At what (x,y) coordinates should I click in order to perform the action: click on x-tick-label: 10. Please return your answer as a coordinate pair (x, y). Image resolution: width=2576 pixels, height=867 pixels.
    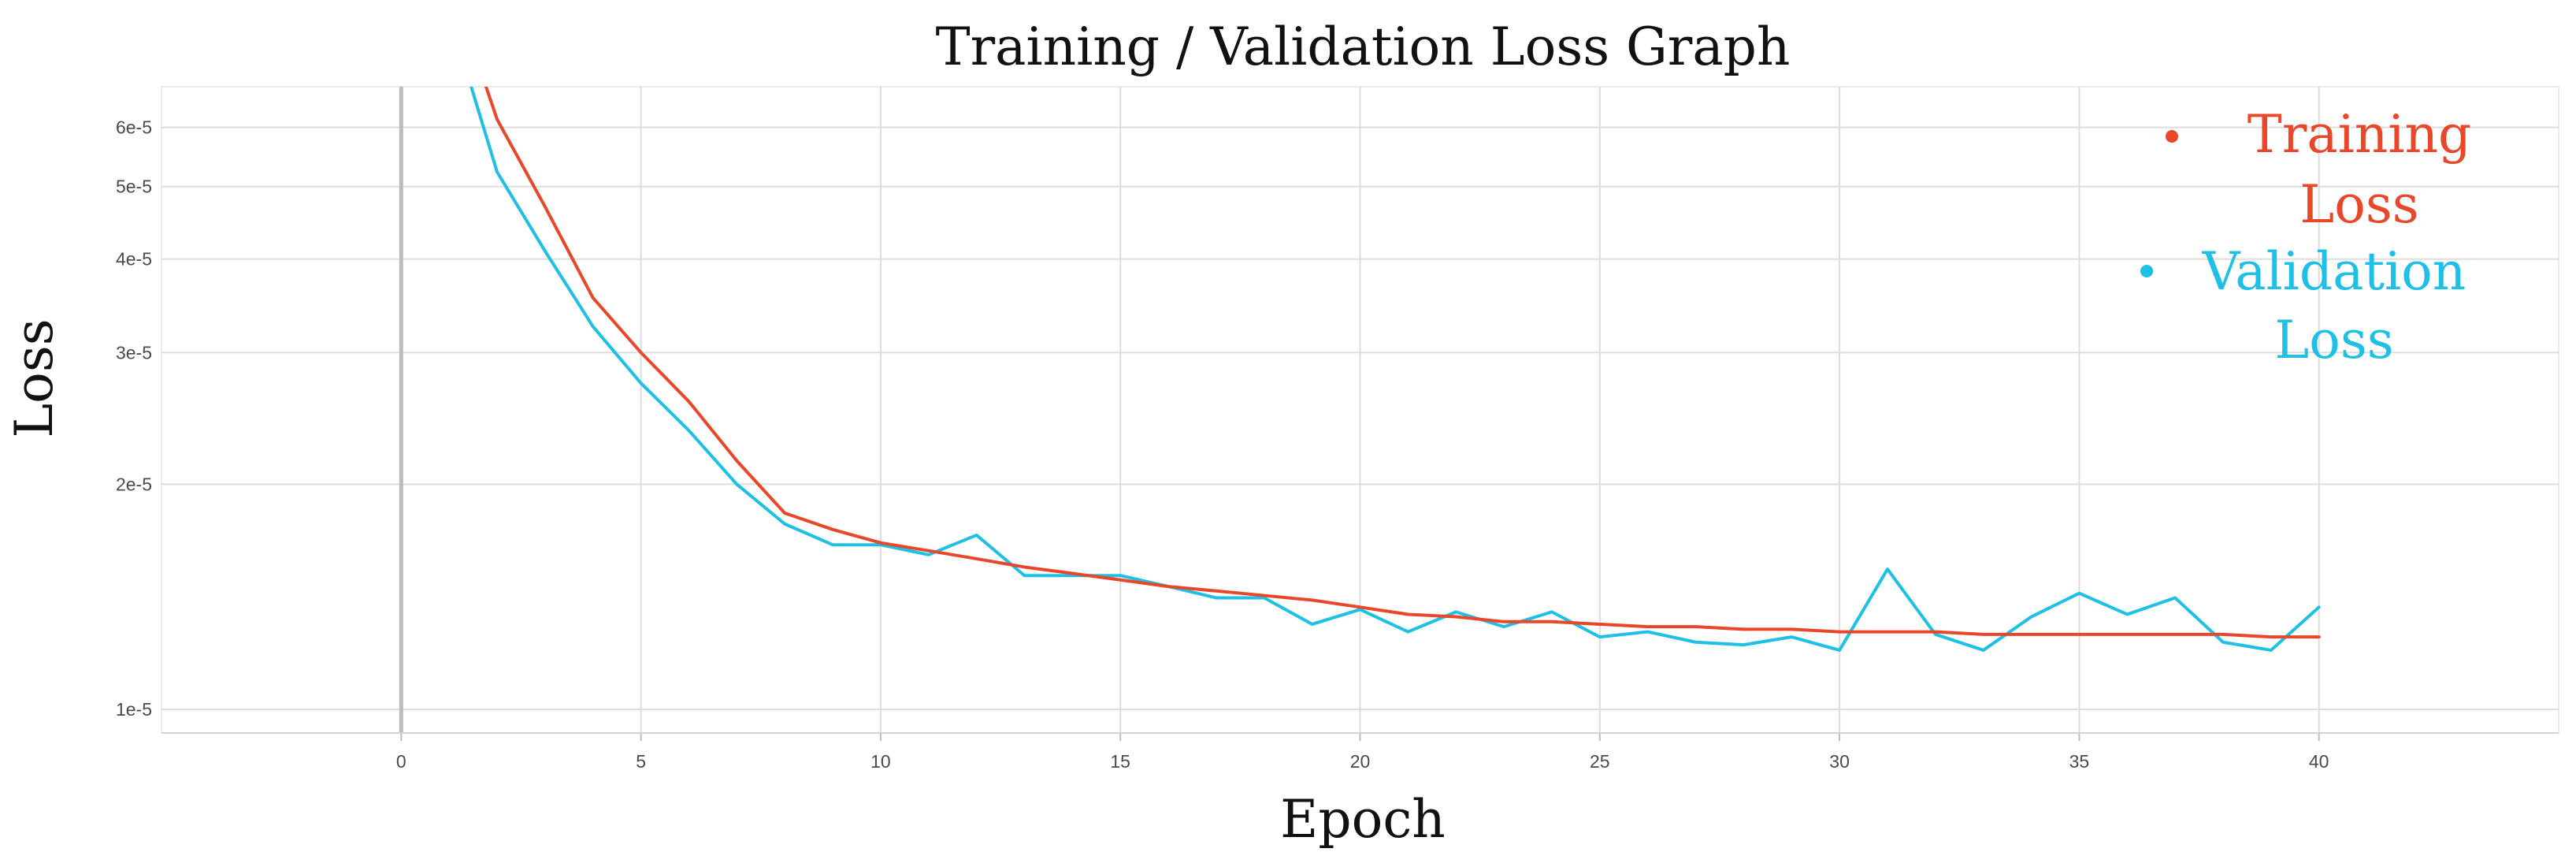
    Looking at the image, I should click on (880, 761).